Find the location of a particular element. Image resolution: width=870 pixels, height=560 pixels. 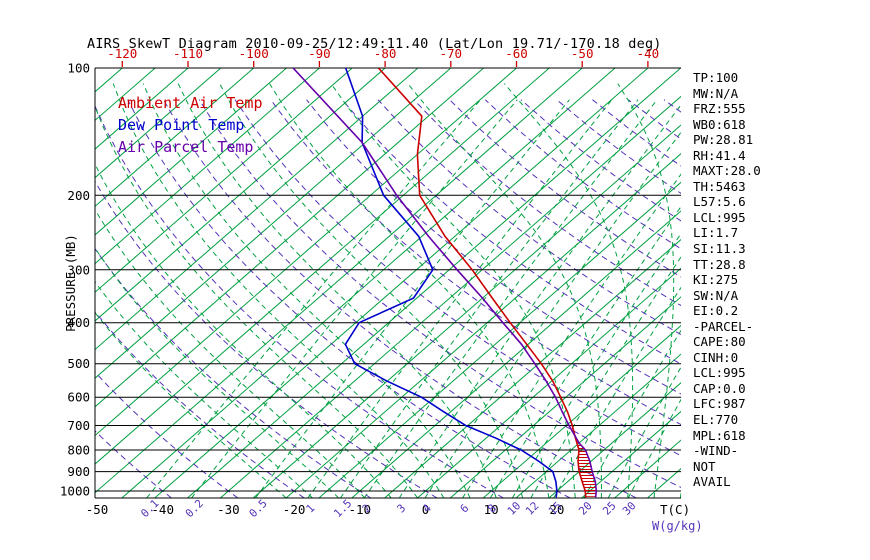

stat-line: WB0:618 is located at coordinates (719, 124).